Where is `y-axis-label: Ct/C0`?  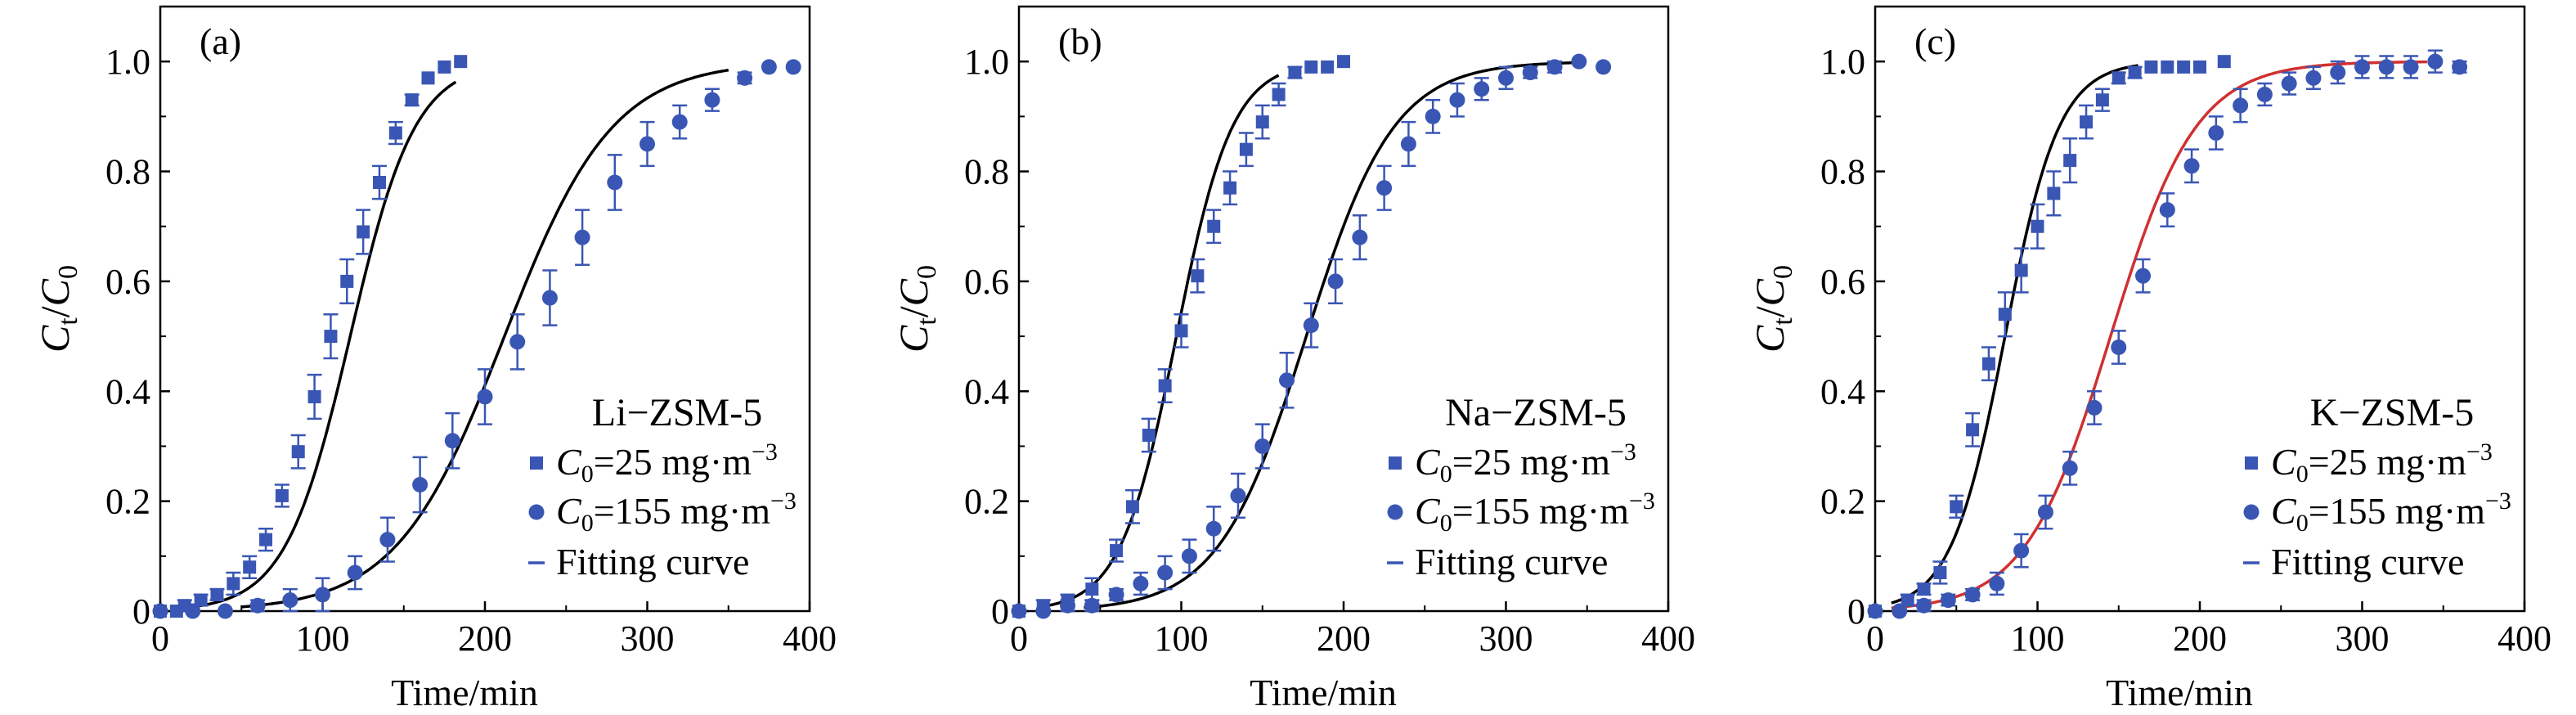
y-axis-label: Ct/C0 is located at coordinates (57, 309).